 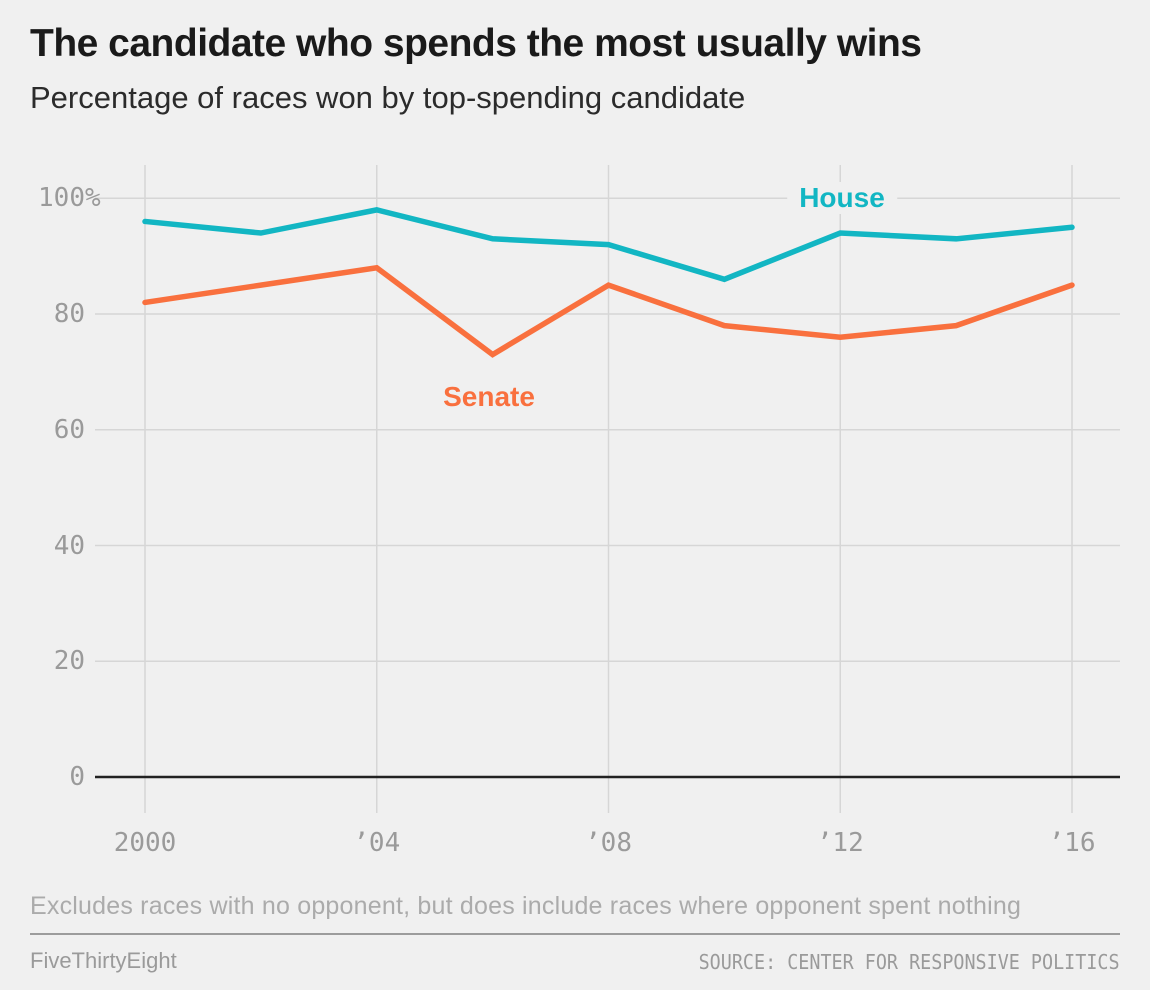 I want to click on series-label-house: House, so click(x=842, y=198).